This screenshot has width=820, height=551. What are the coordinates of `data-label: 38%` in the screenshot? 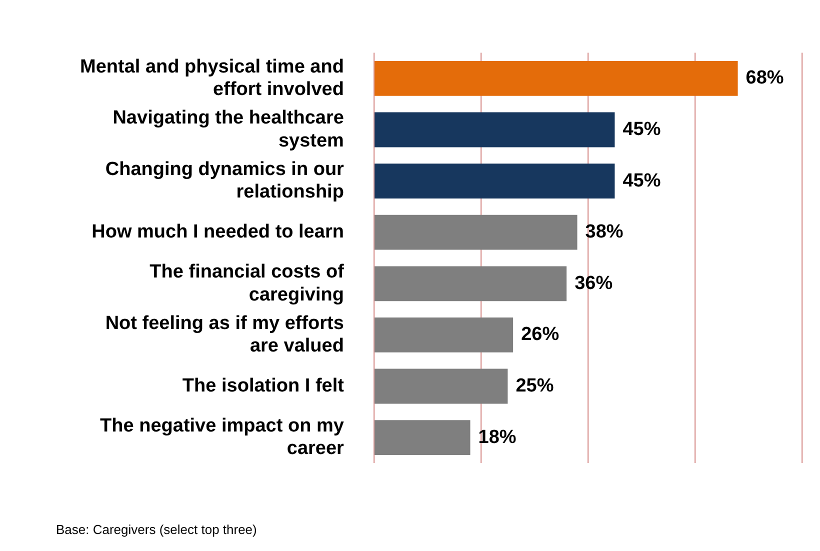 It's located at (604, 232).